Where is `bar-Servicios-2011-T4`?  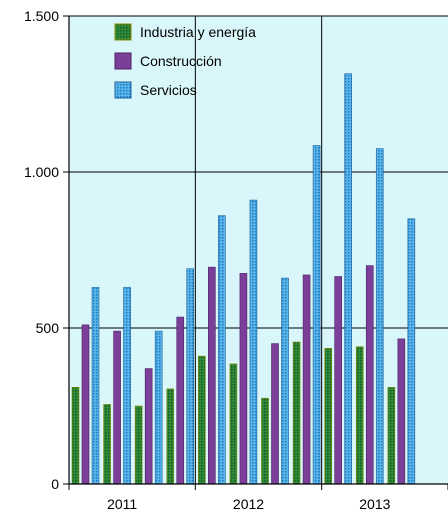 bar-Servicios-2011-T4 is located at coordinates (190, 376).